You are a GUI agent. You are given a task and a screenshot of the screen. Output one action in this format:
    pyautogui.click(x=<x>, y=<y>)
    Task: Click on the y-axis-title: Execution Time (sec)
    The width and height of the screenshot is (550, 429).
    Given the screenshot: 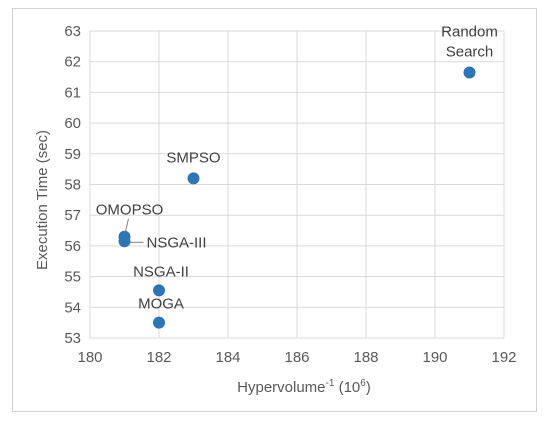 What is the action you would take?
    pyautogui.click(x=42, y=200)
    